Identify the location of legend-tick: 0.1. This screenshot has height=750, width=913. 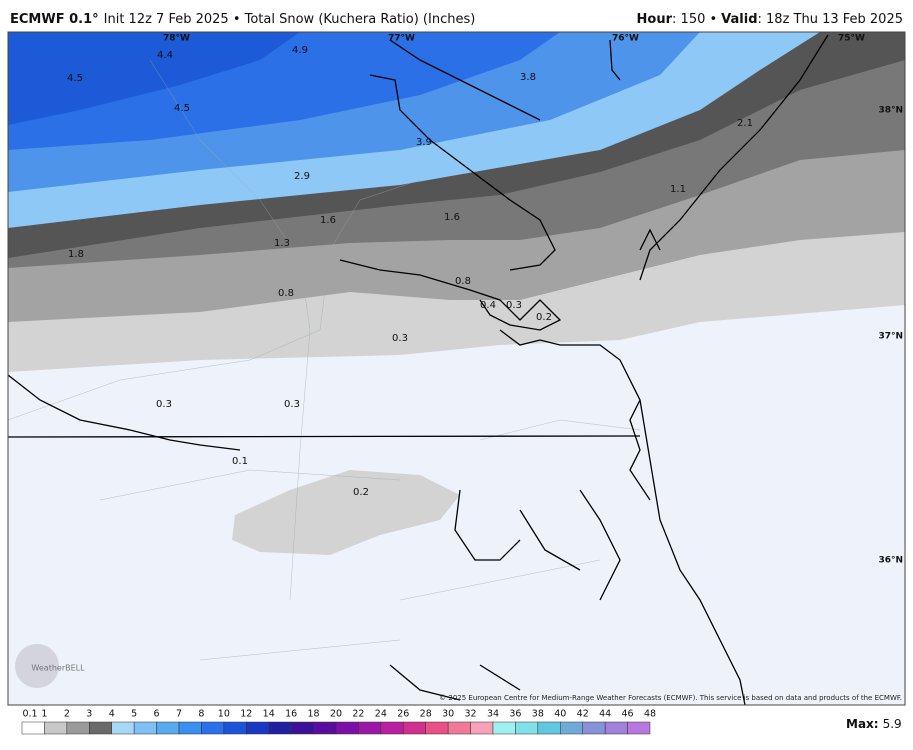
(29, 714).